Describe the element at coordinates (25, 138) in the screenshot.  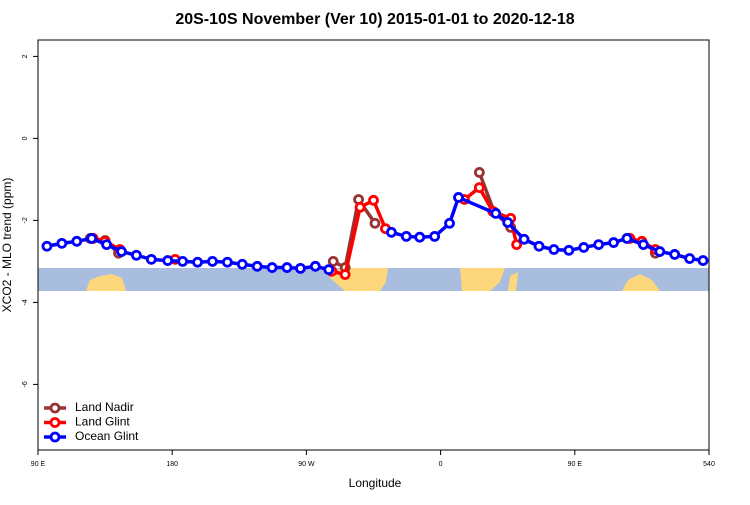
I see `y-tick-label: 0` at that location.